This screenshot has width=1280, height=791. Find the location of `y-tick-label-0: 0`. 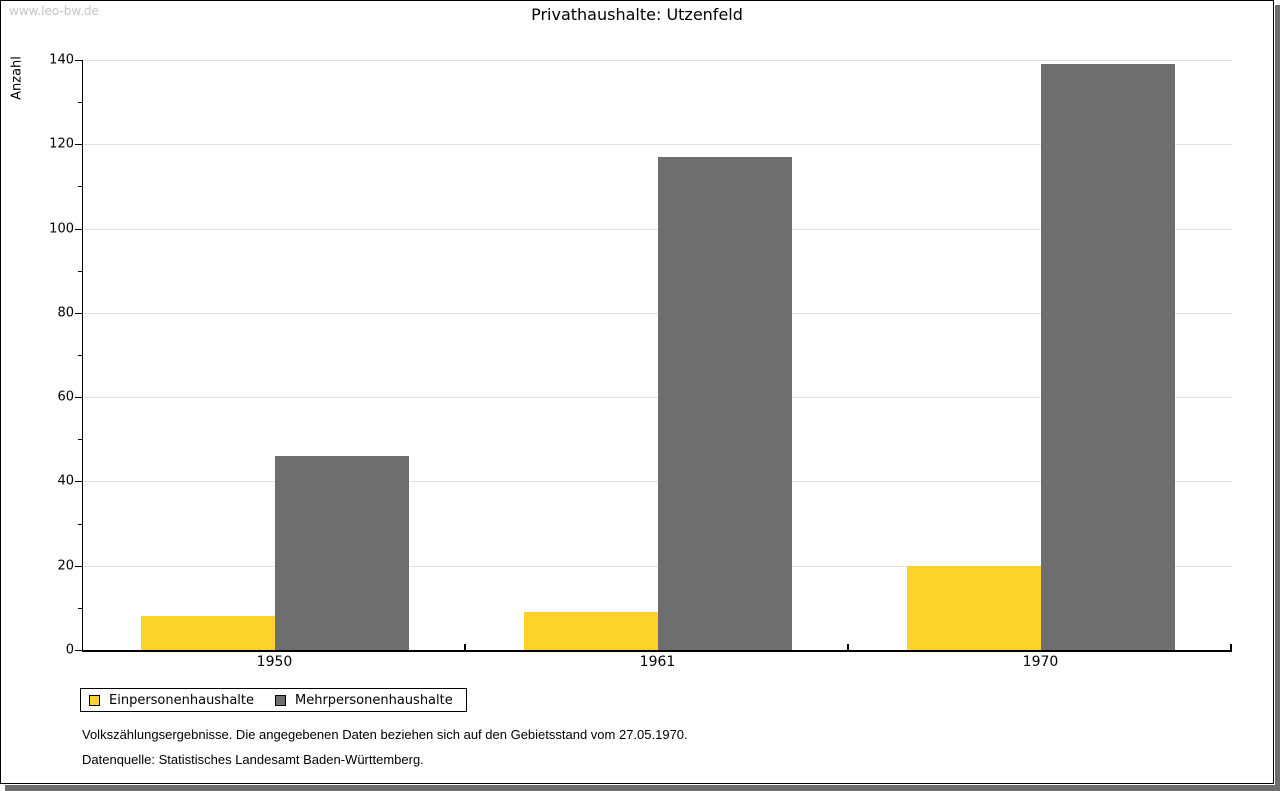

y-tick-label-0: 0 is located at coordinates (69, 650).